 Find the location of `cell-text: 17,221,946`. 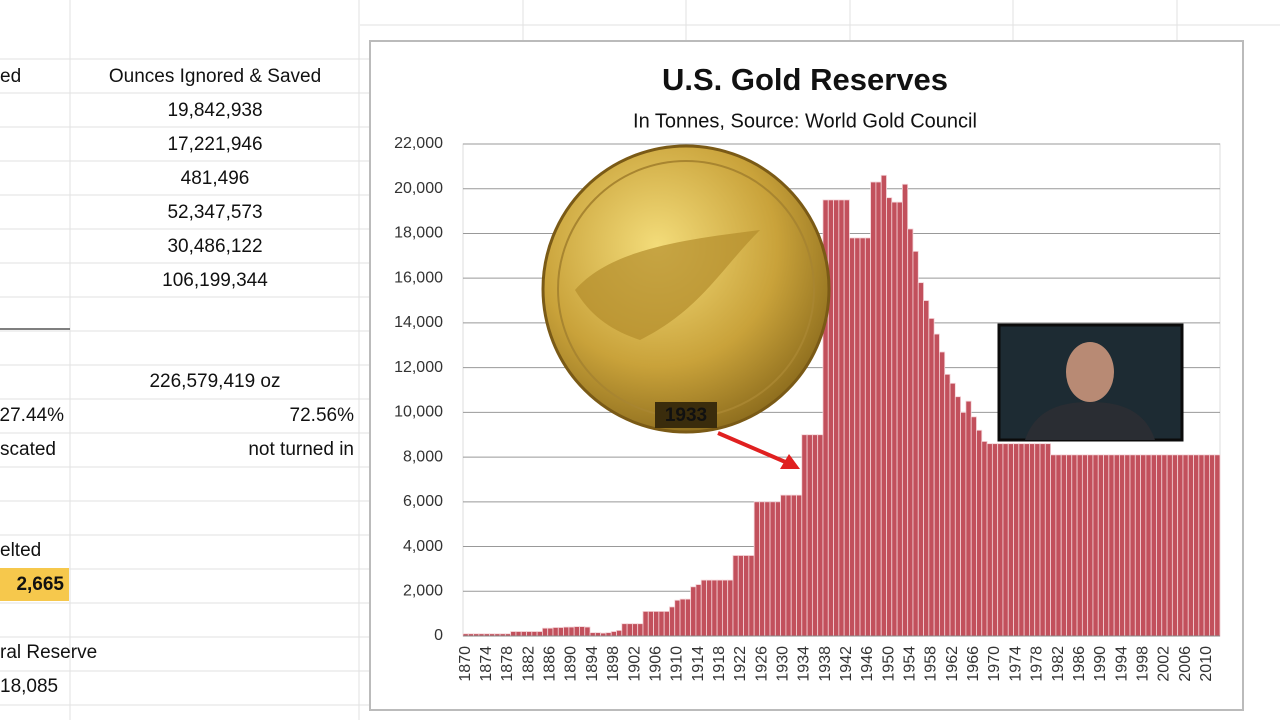

cell-text: 17,221,946 is located at coordinates (214, 144).